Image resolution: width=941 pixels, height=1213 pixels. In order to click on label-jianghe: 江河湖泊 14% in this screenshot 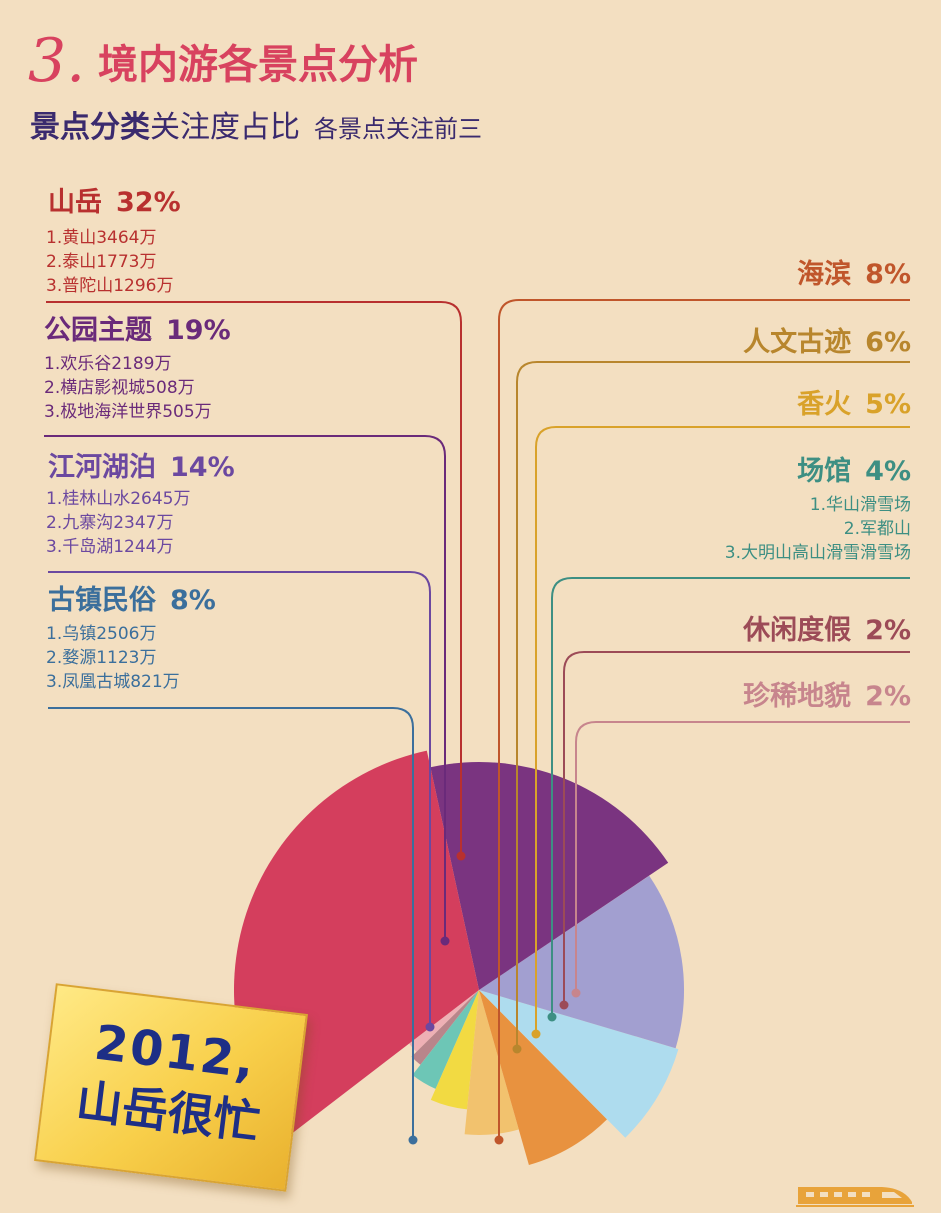, I will do `click(141, 468)`.